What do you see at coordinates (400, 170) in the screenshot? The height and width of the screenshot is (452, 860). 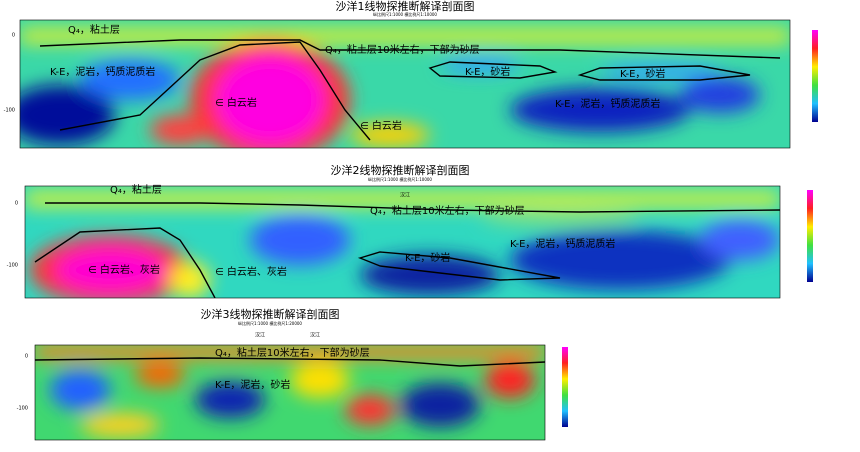 I see `section-title: 沙洋2线物探推断解译剖面图` at bounding box center [400, 170].